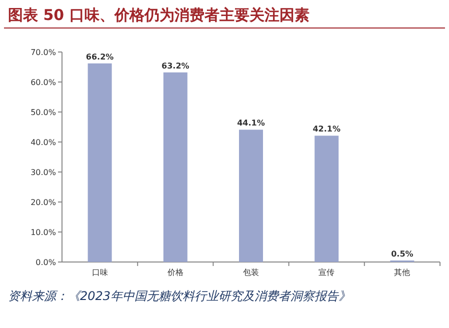  I want to click on x-tick-label: 口味, so click(100, 272).